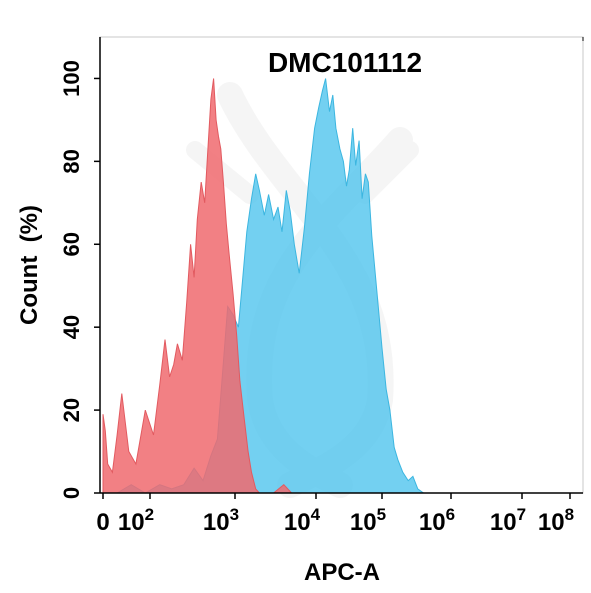 The width and height of the screenshot is (591, 593). What do you see at coordinates (71, 244) in the screenshot?
I see `y-tick-label: 60` at bounding box center [71, 244].